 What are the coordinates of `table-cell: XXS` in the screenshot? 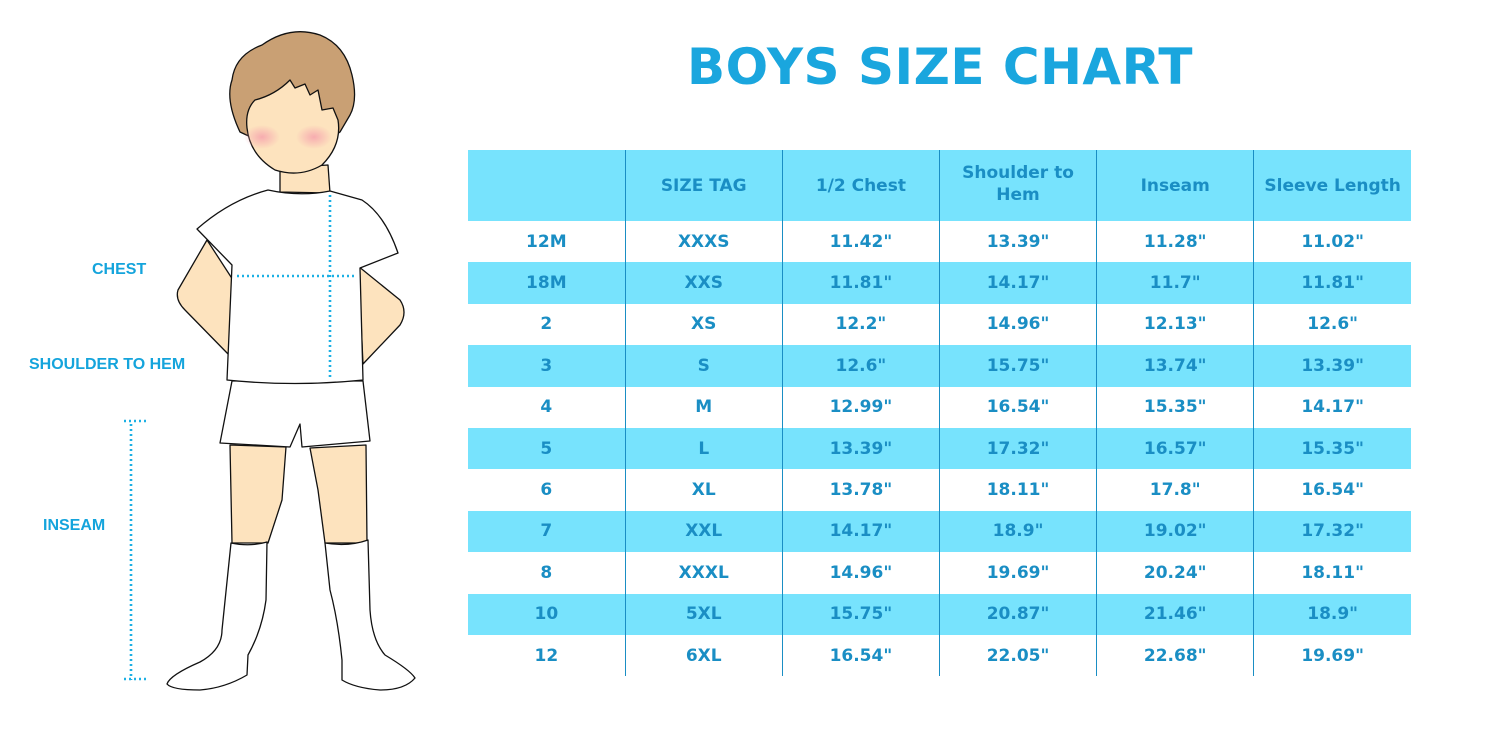 It's located at (703, 283).